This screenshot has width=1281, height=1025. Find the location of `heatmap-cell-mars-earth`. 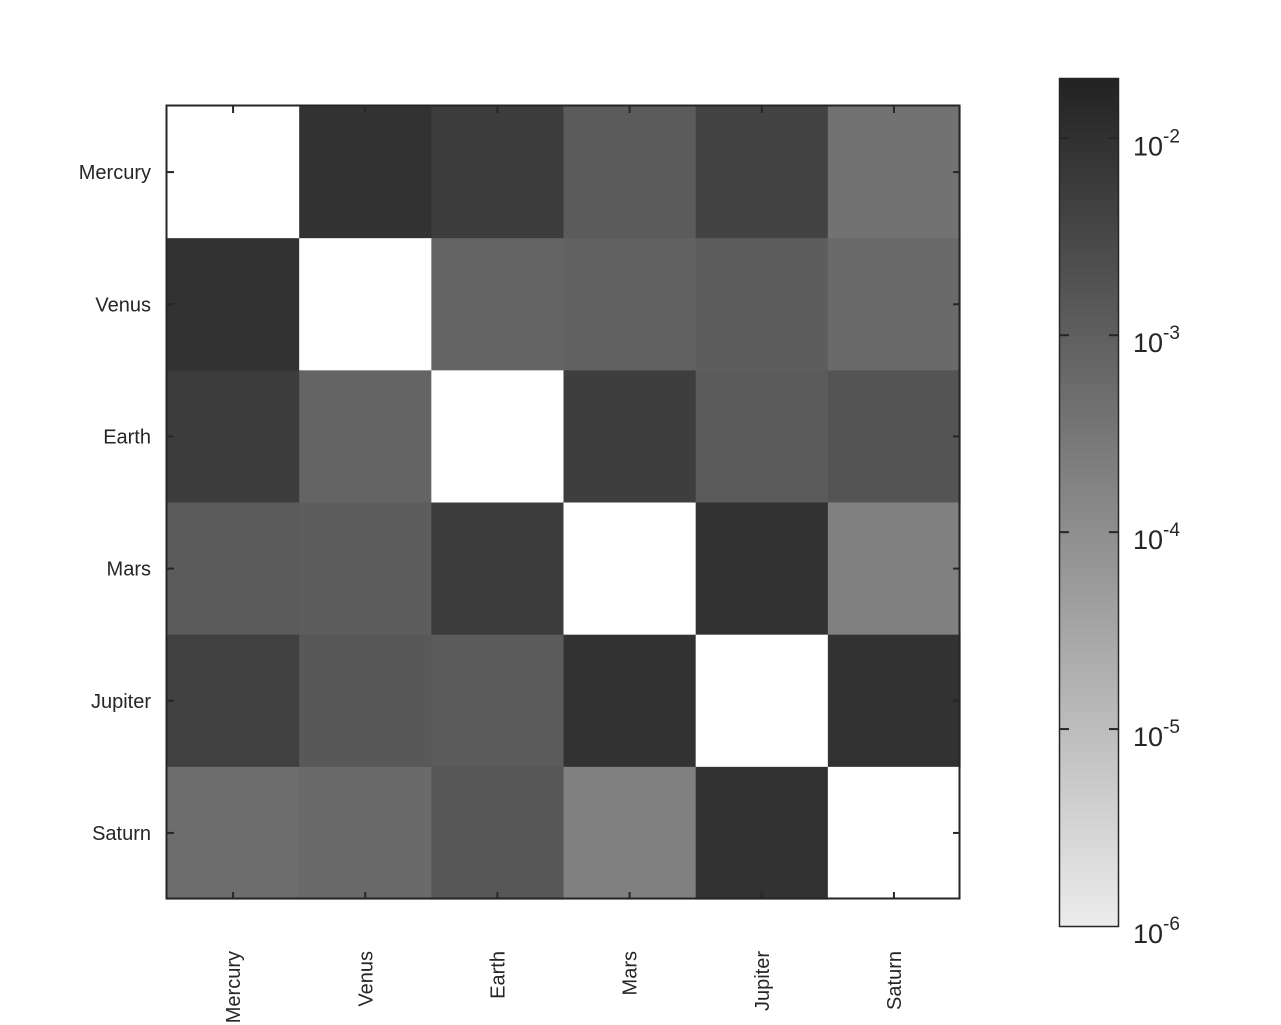

heatmap-cell-mars-earth is located at coordinates (498, 569).